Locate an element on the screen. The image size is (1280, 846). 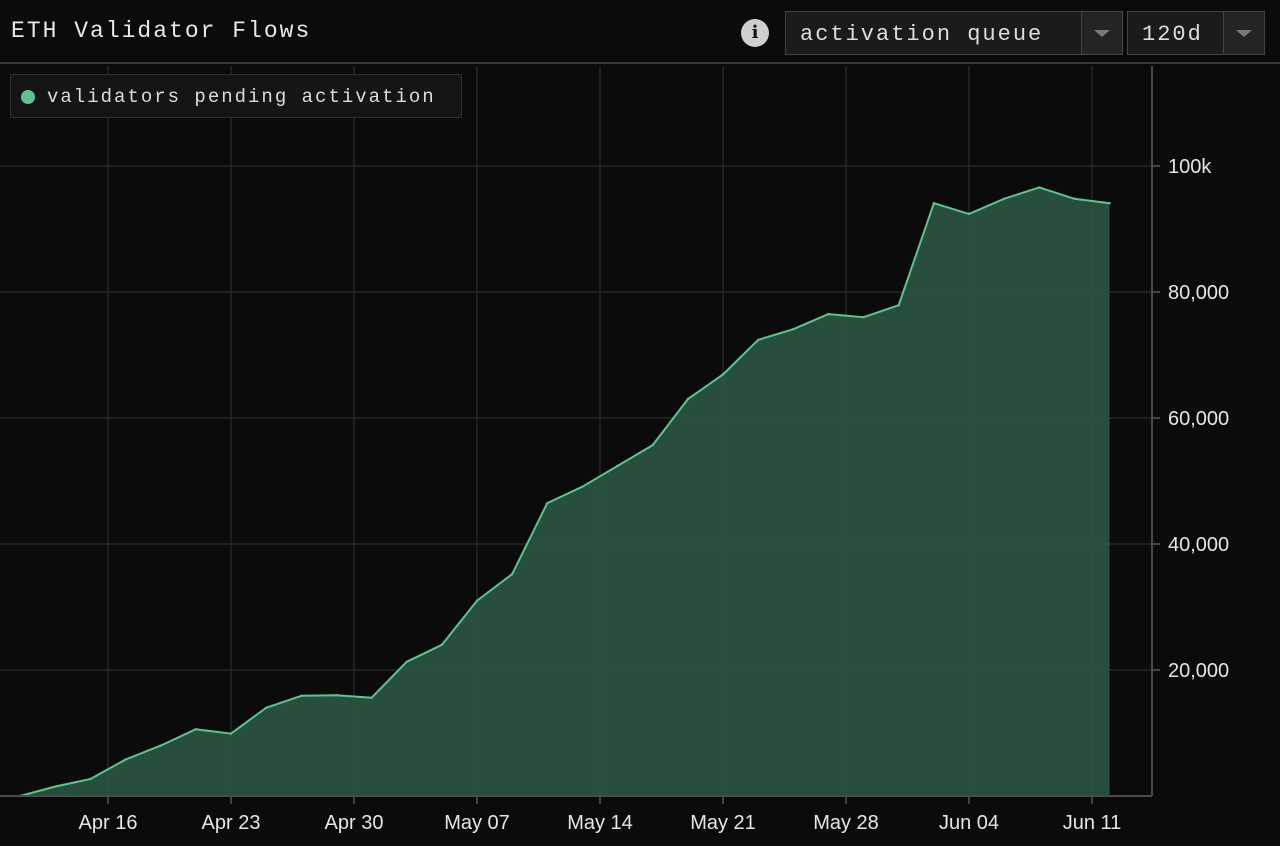
range-dropdown-value: 120d is located at coordinates (1172, 34).